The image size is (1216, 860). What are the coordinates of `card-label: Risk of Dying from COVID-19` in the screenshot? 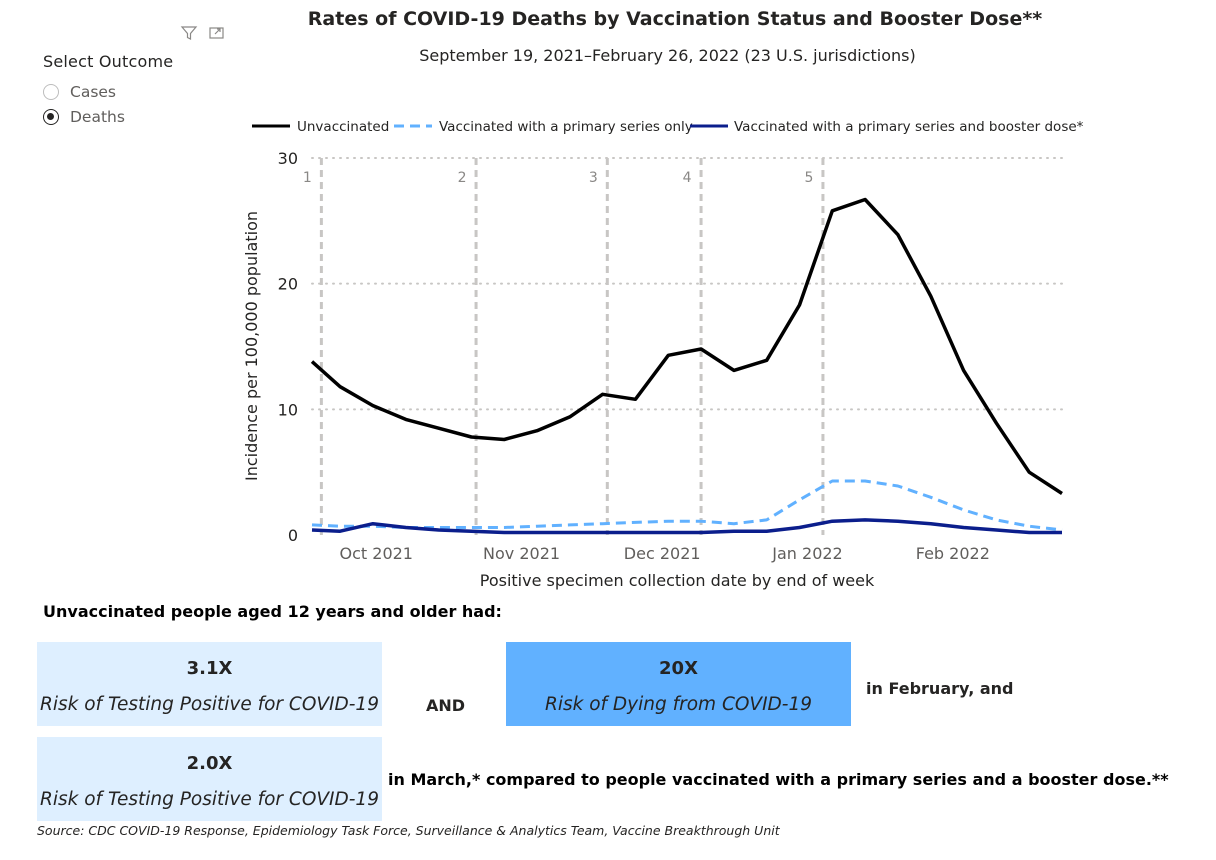 It's located at (678, 704).